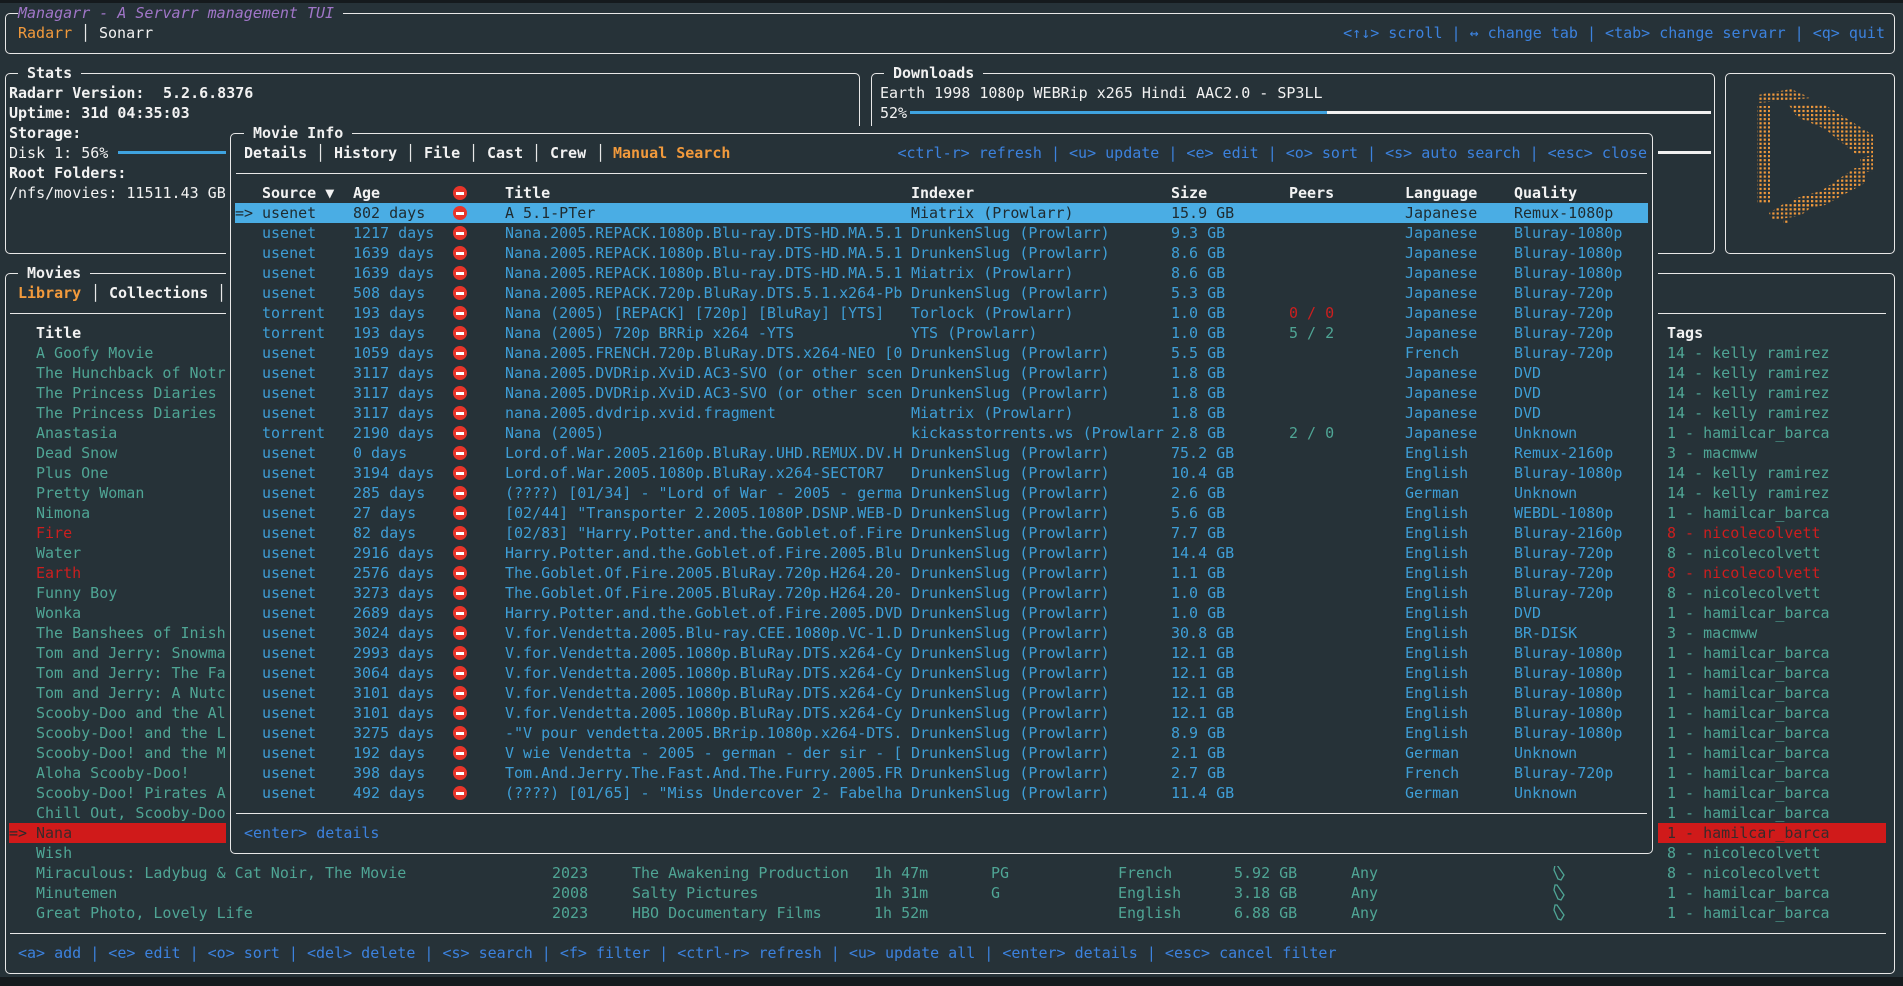 Image resolution: width=1903 pixels, height=986 pixels. Describe the element at coordinates (366, 153) in the screenshot. I see `tab-history: History` at that location.